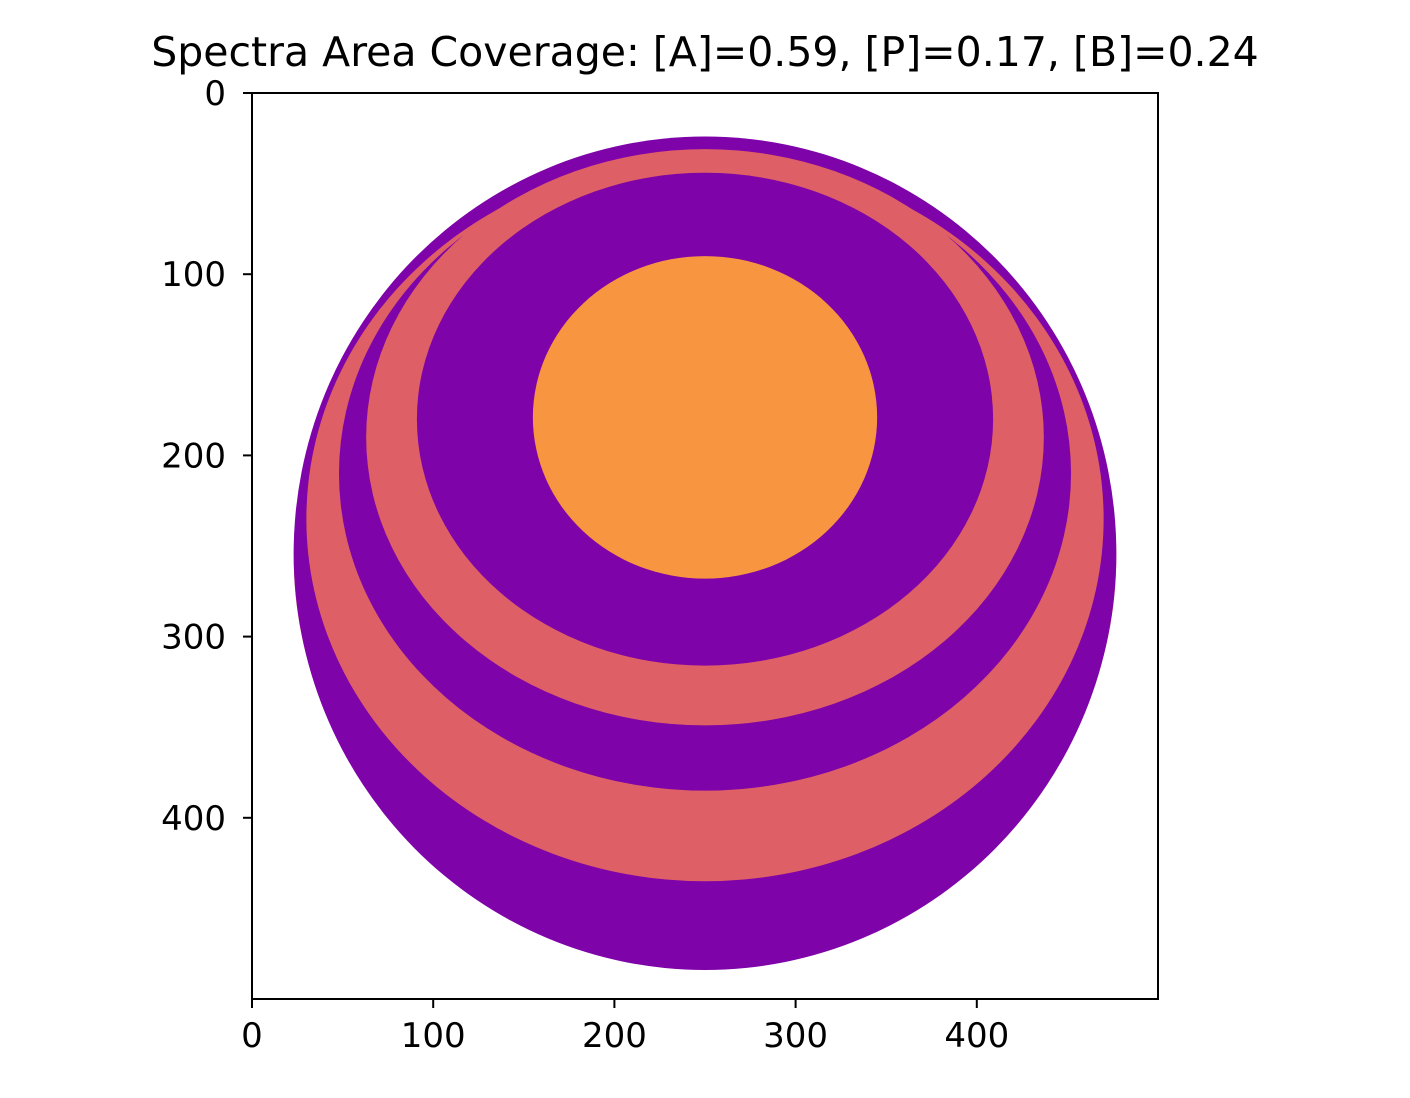 The width and height of the screenshot is (1410, 1098). I want to click on x-tick-label: 0, so click(252, 1036).